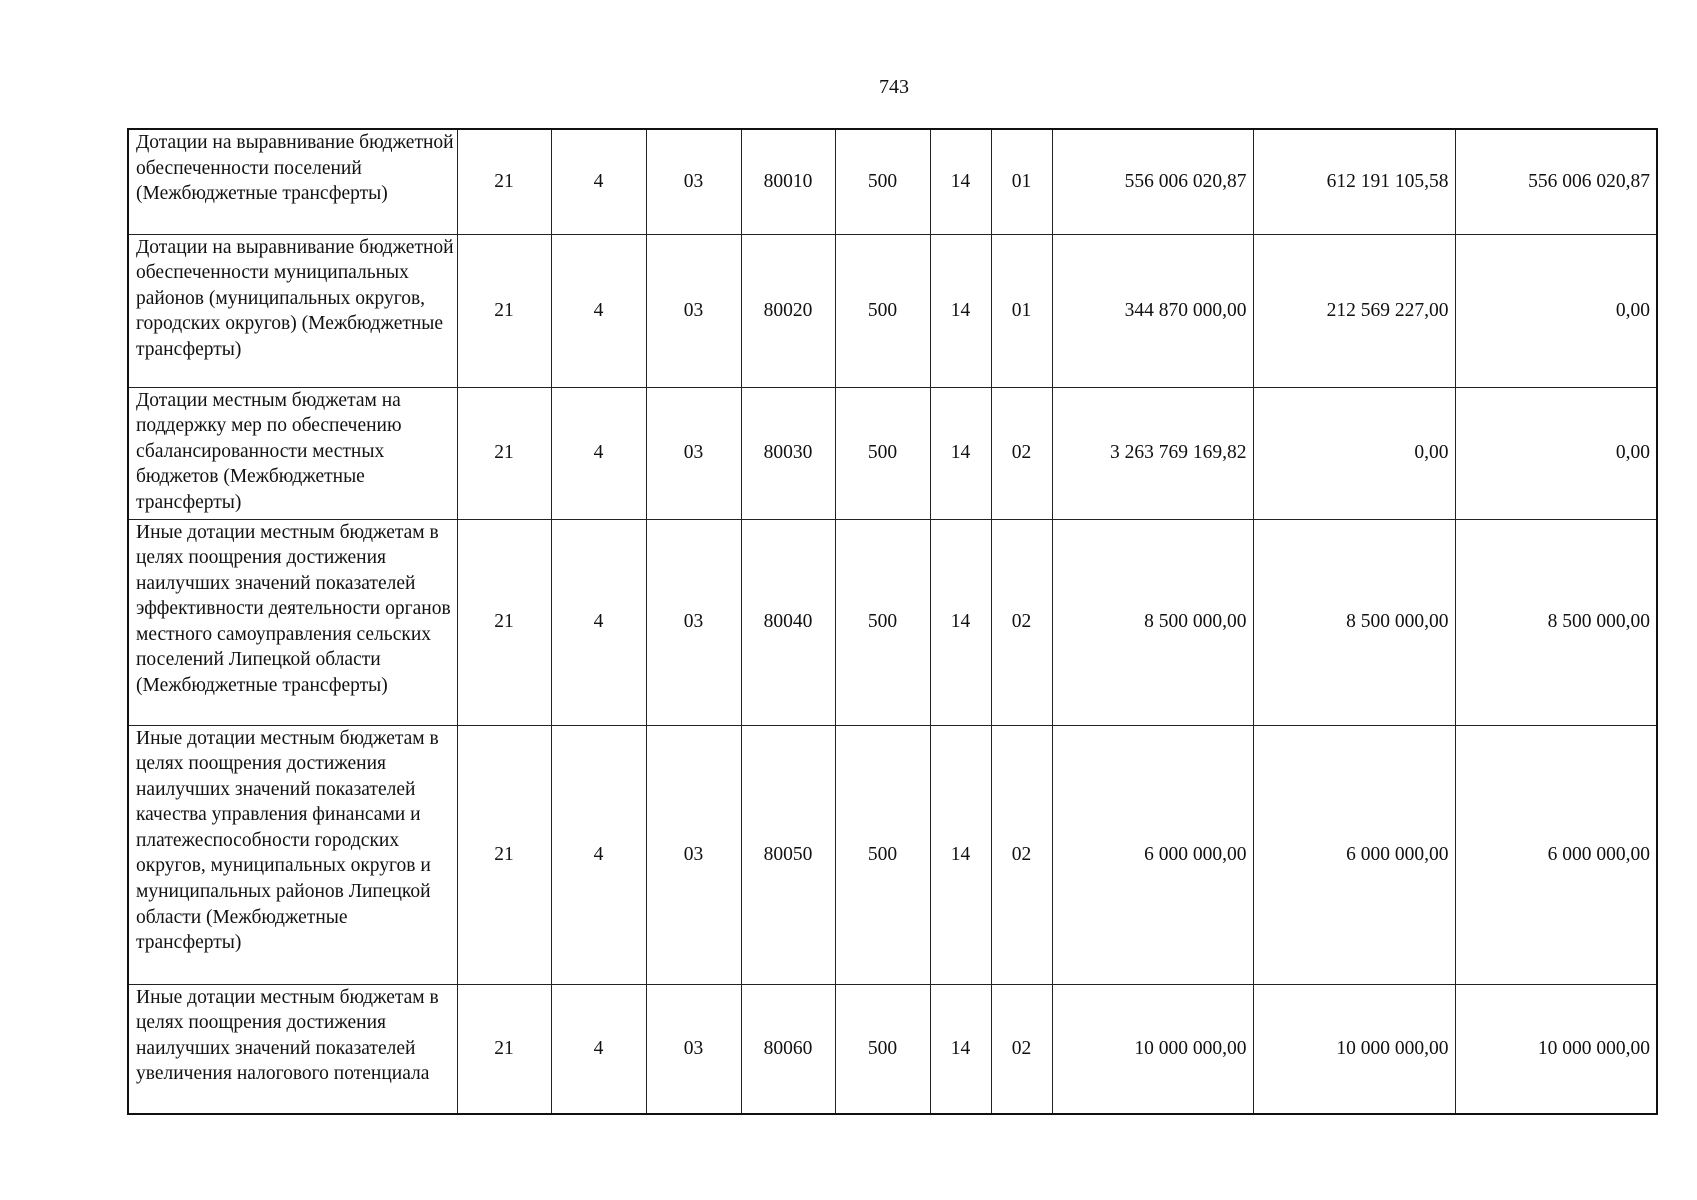 Image resolution: width=1697 pixels, height=1200 pixels. Describe the element at coordinates (1152, 453) in the screenshot. I see `amount-cell: 3 263 769 169,82` at that location.